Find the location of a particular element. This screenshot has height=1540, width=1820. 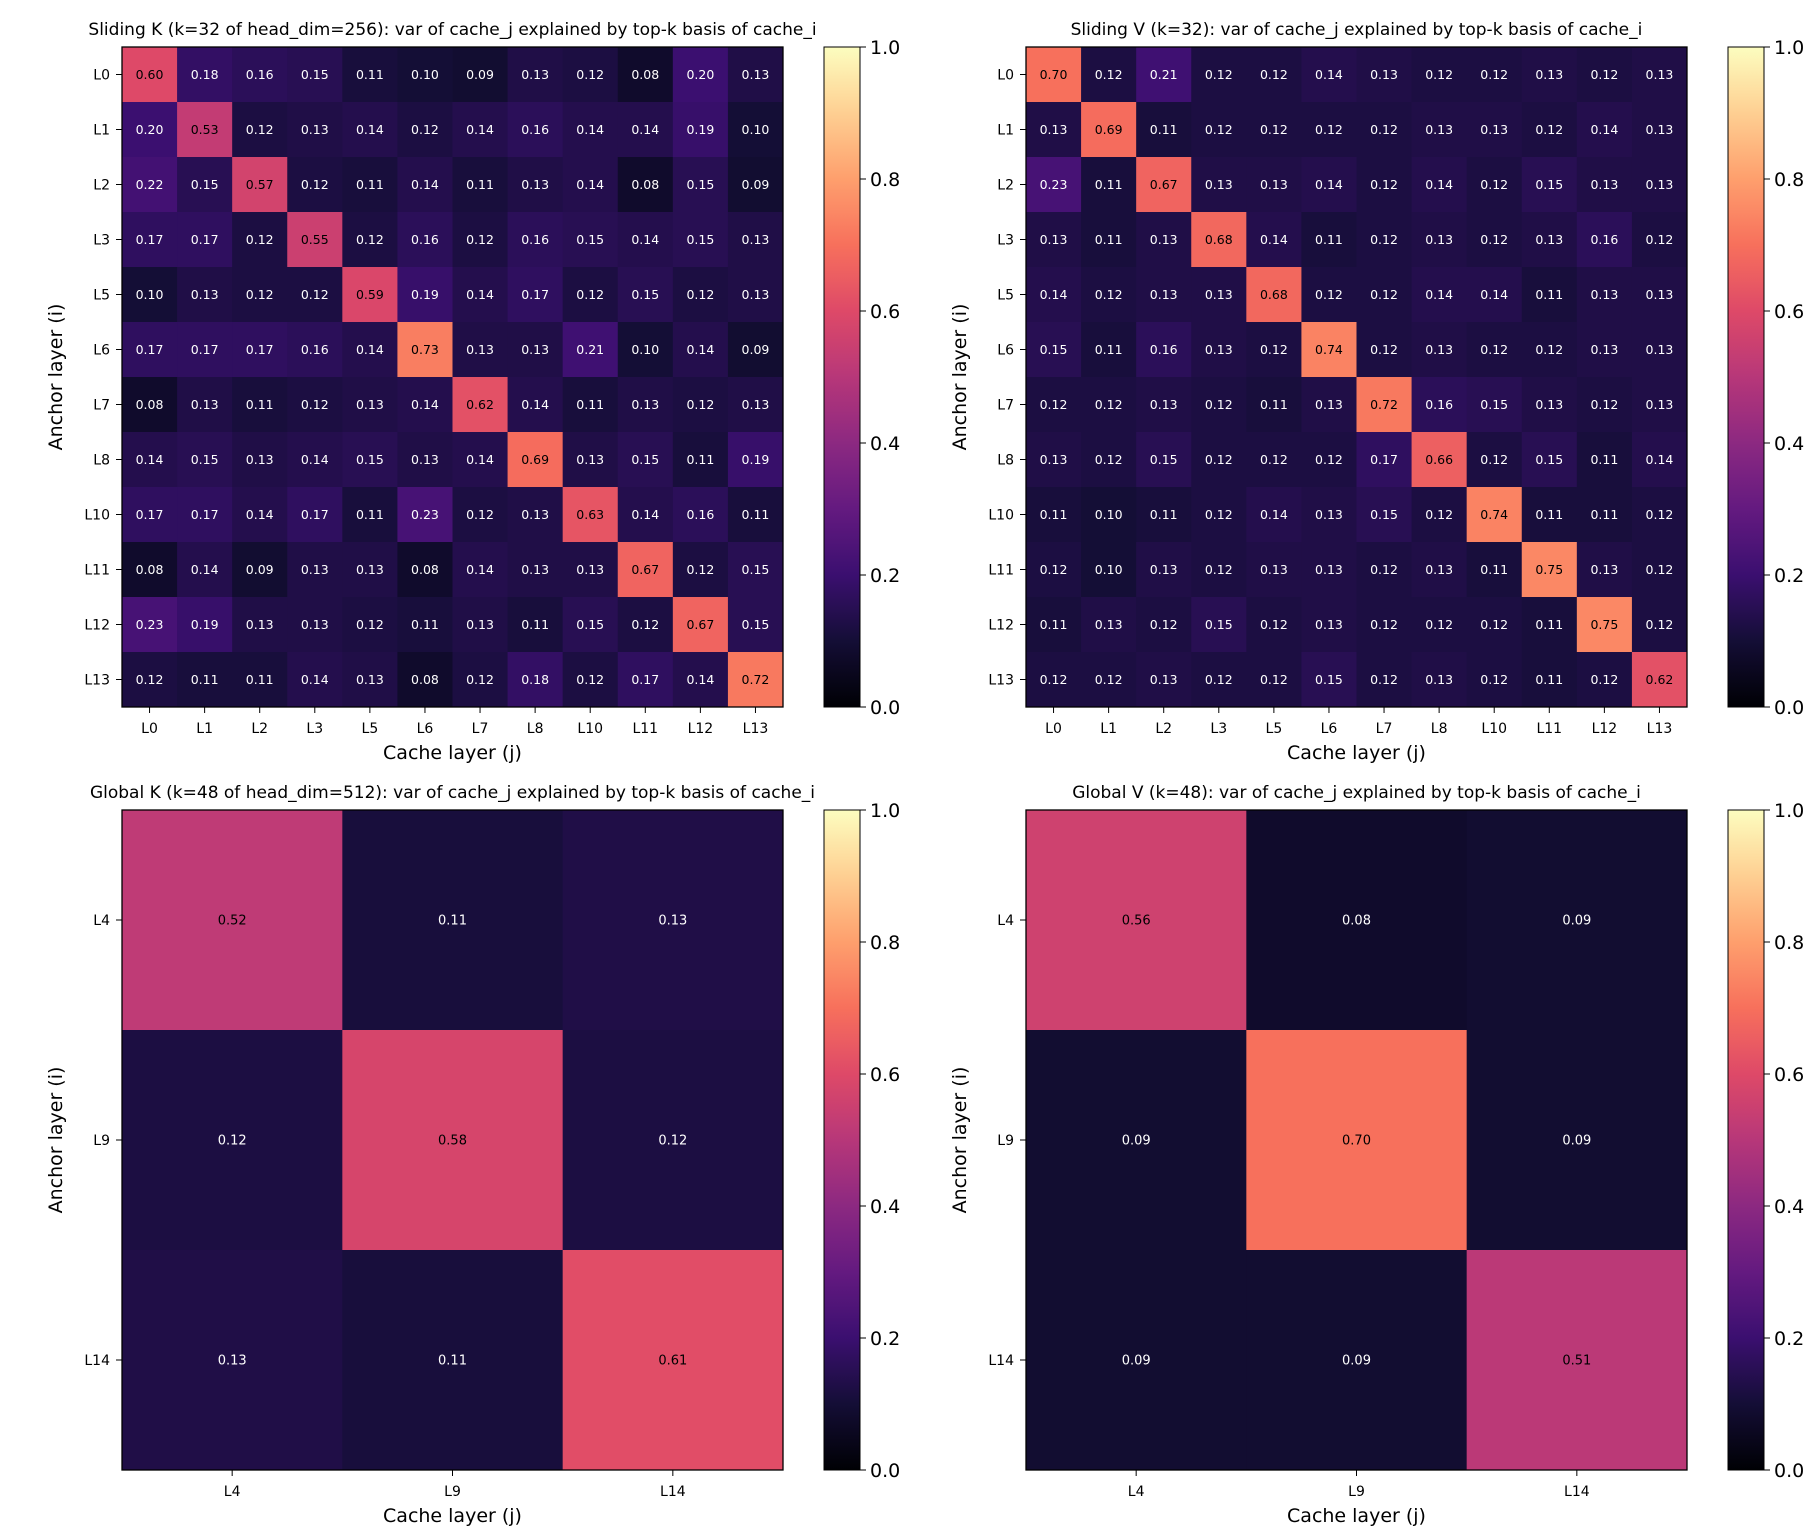

y-tick-label: L13 is located at coordinates (97, 681).